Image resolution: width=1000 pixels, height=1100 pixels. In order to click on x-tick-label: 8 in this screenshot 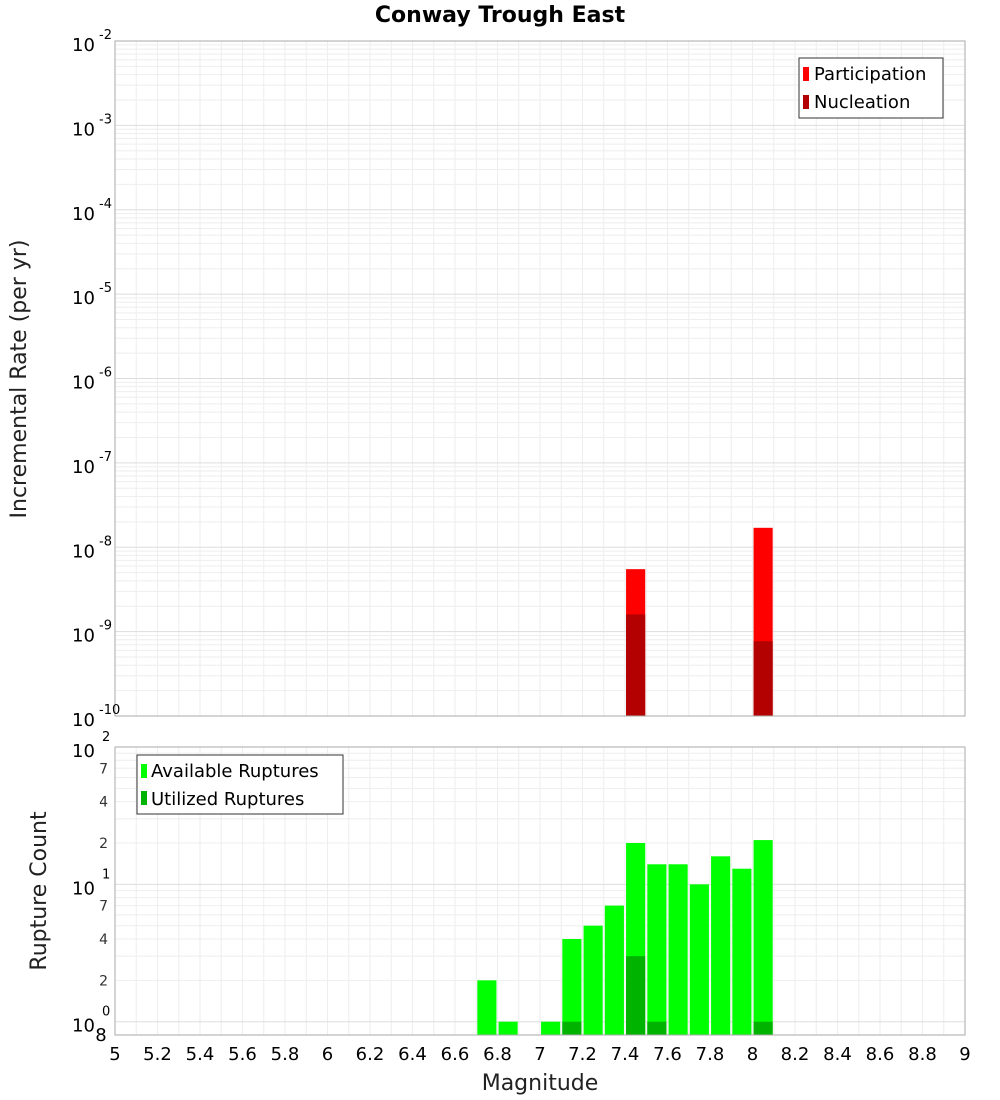, I will do `click(752, 1054)`.